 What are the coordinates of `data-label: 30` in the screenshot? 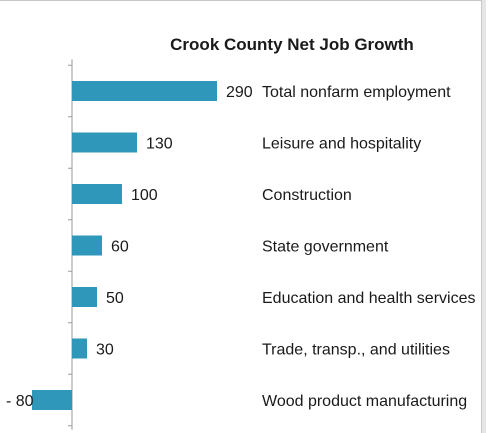 It's located at (105, 350).